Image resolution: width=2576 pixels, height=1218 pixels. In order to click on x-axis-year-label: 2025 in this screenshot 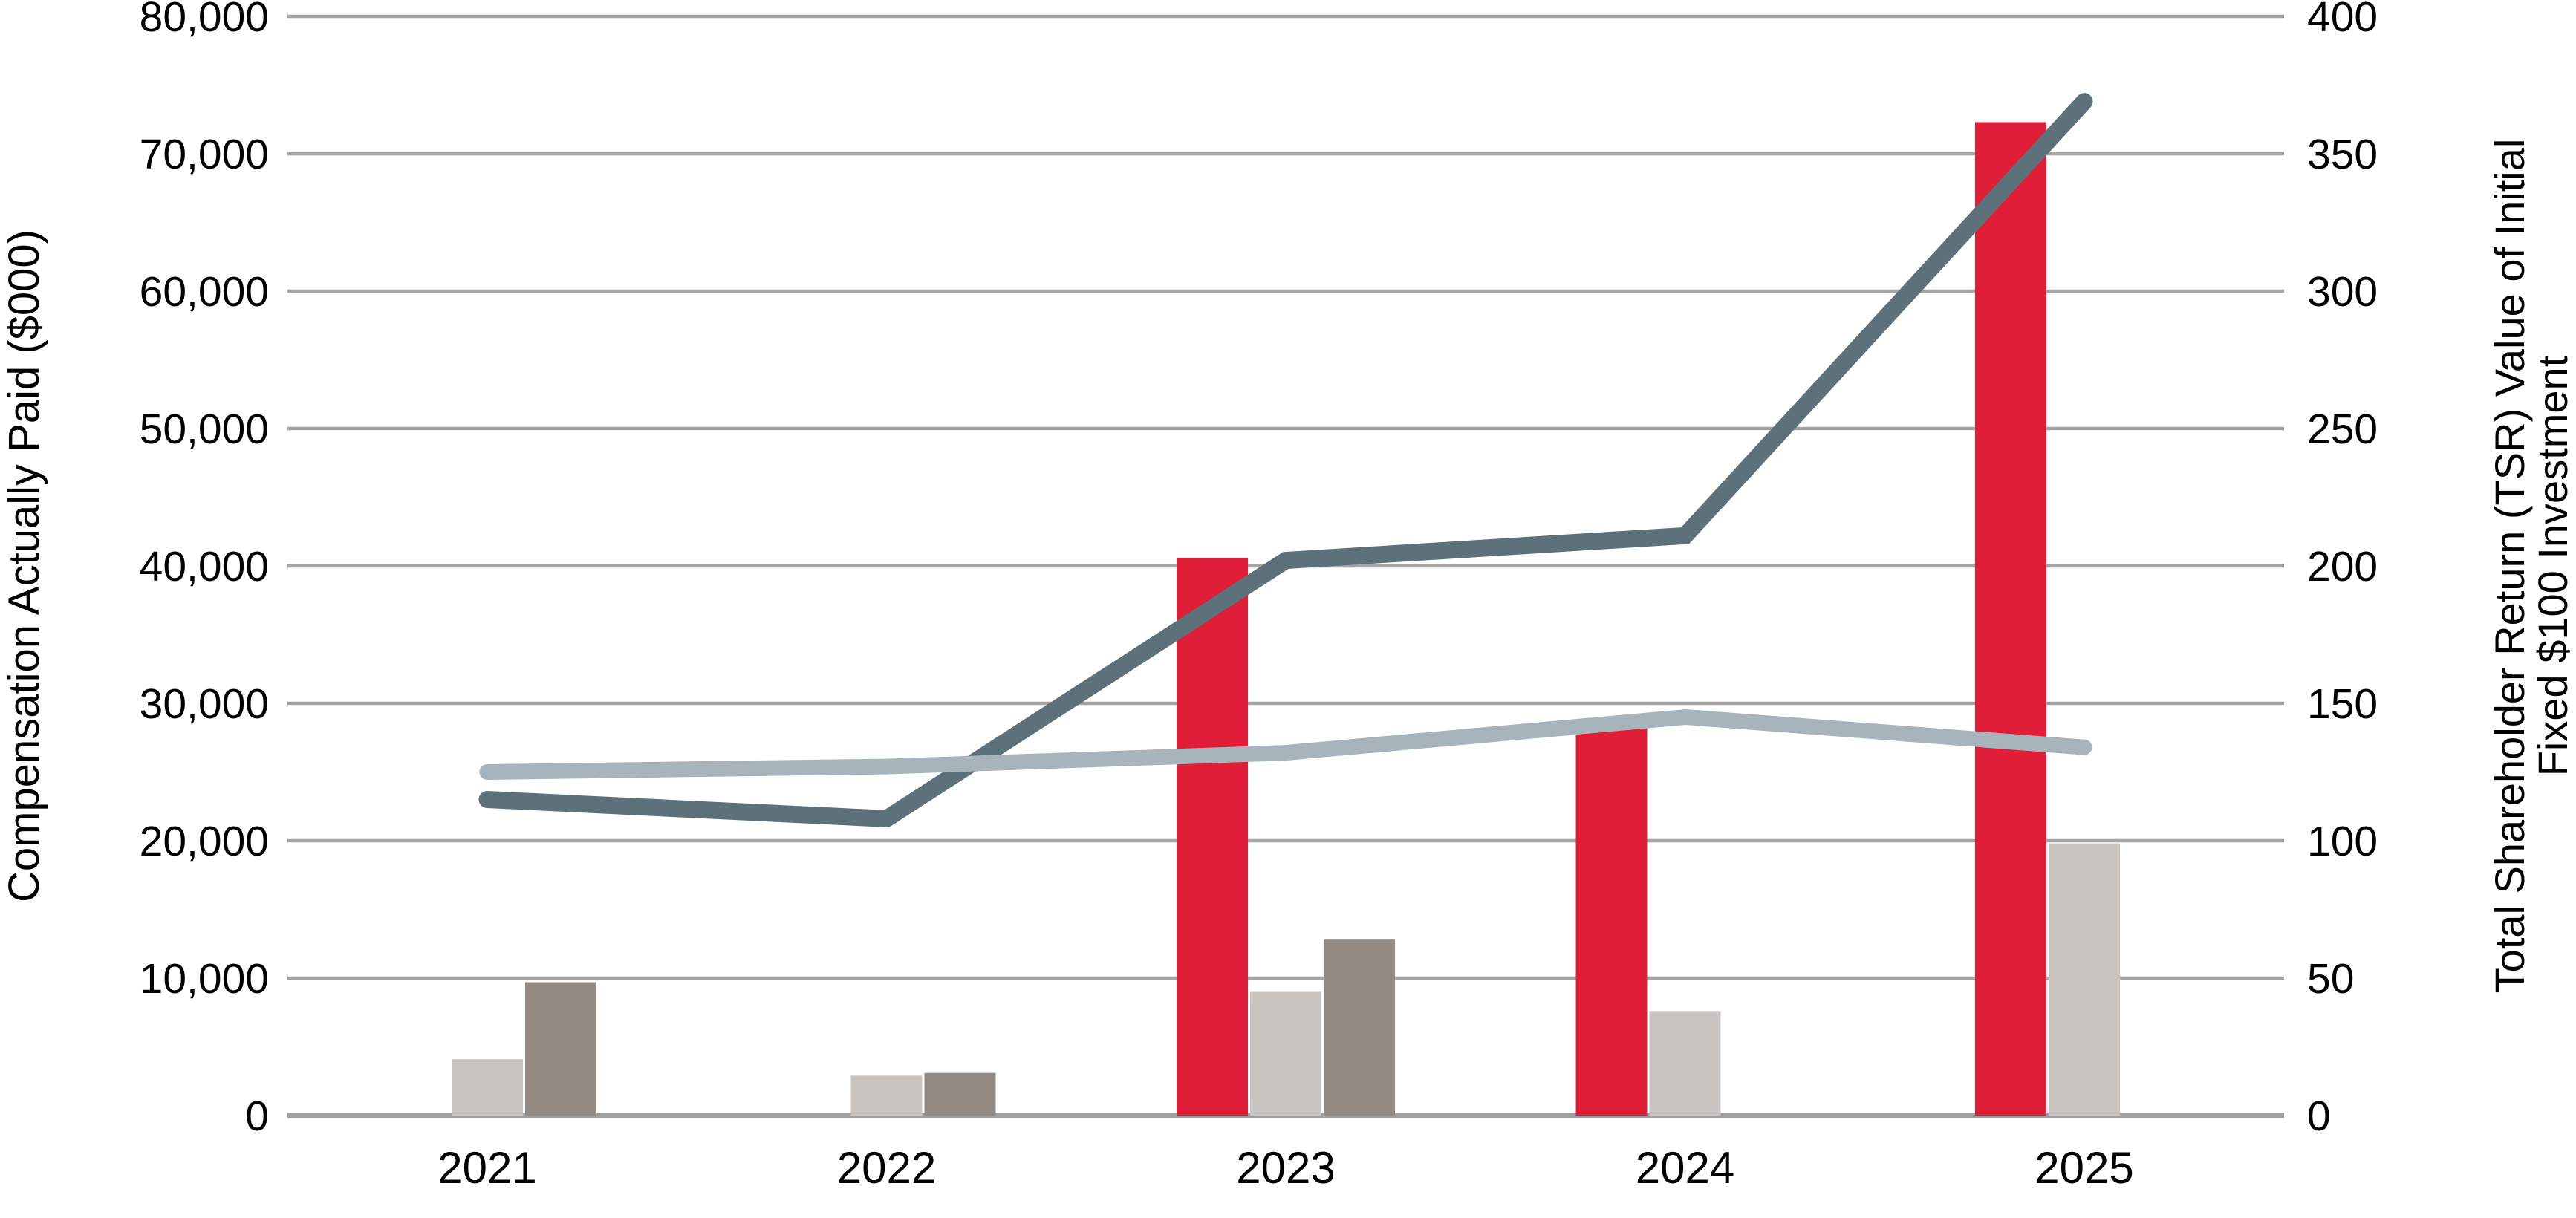, I will do `click(2084, 1168)`.